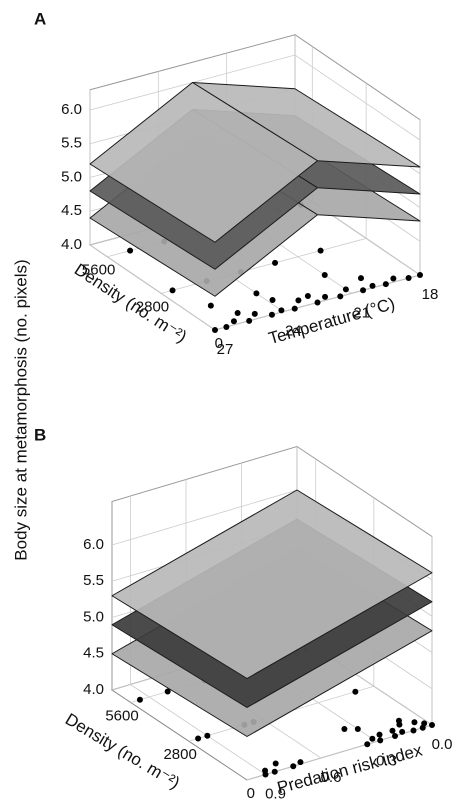 The image size is (465, 809). What do you see at coordinates (275, 793) in the screenshot?
I see `y-tick-label: 0.9` at bounding box center [275, 793].